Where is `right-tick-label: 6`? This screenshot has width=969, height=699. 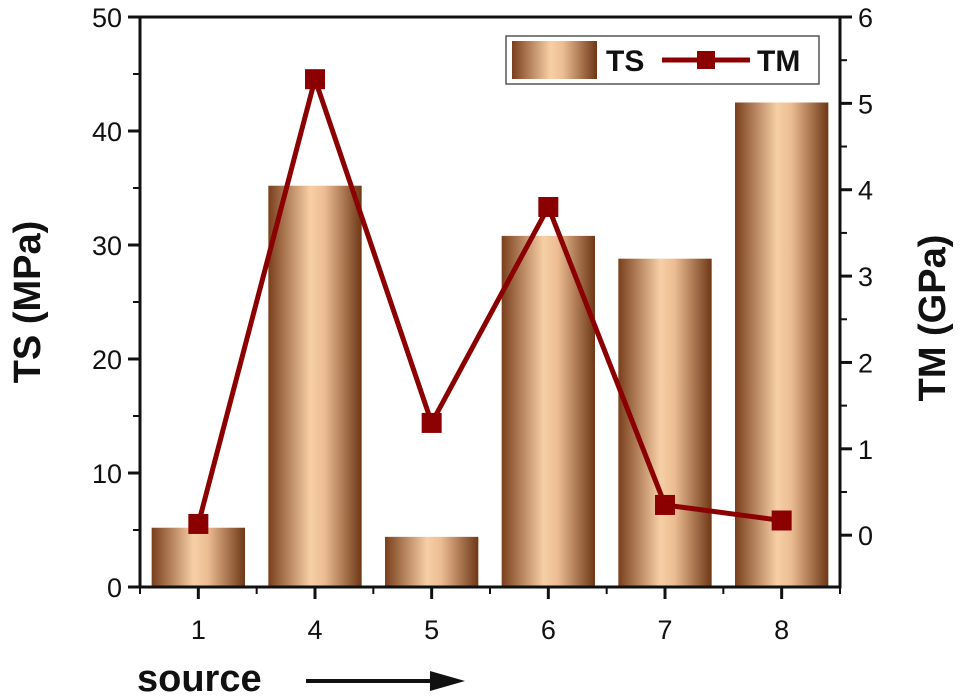 right-tick-label: 6 is located at coordinates (865, 18).